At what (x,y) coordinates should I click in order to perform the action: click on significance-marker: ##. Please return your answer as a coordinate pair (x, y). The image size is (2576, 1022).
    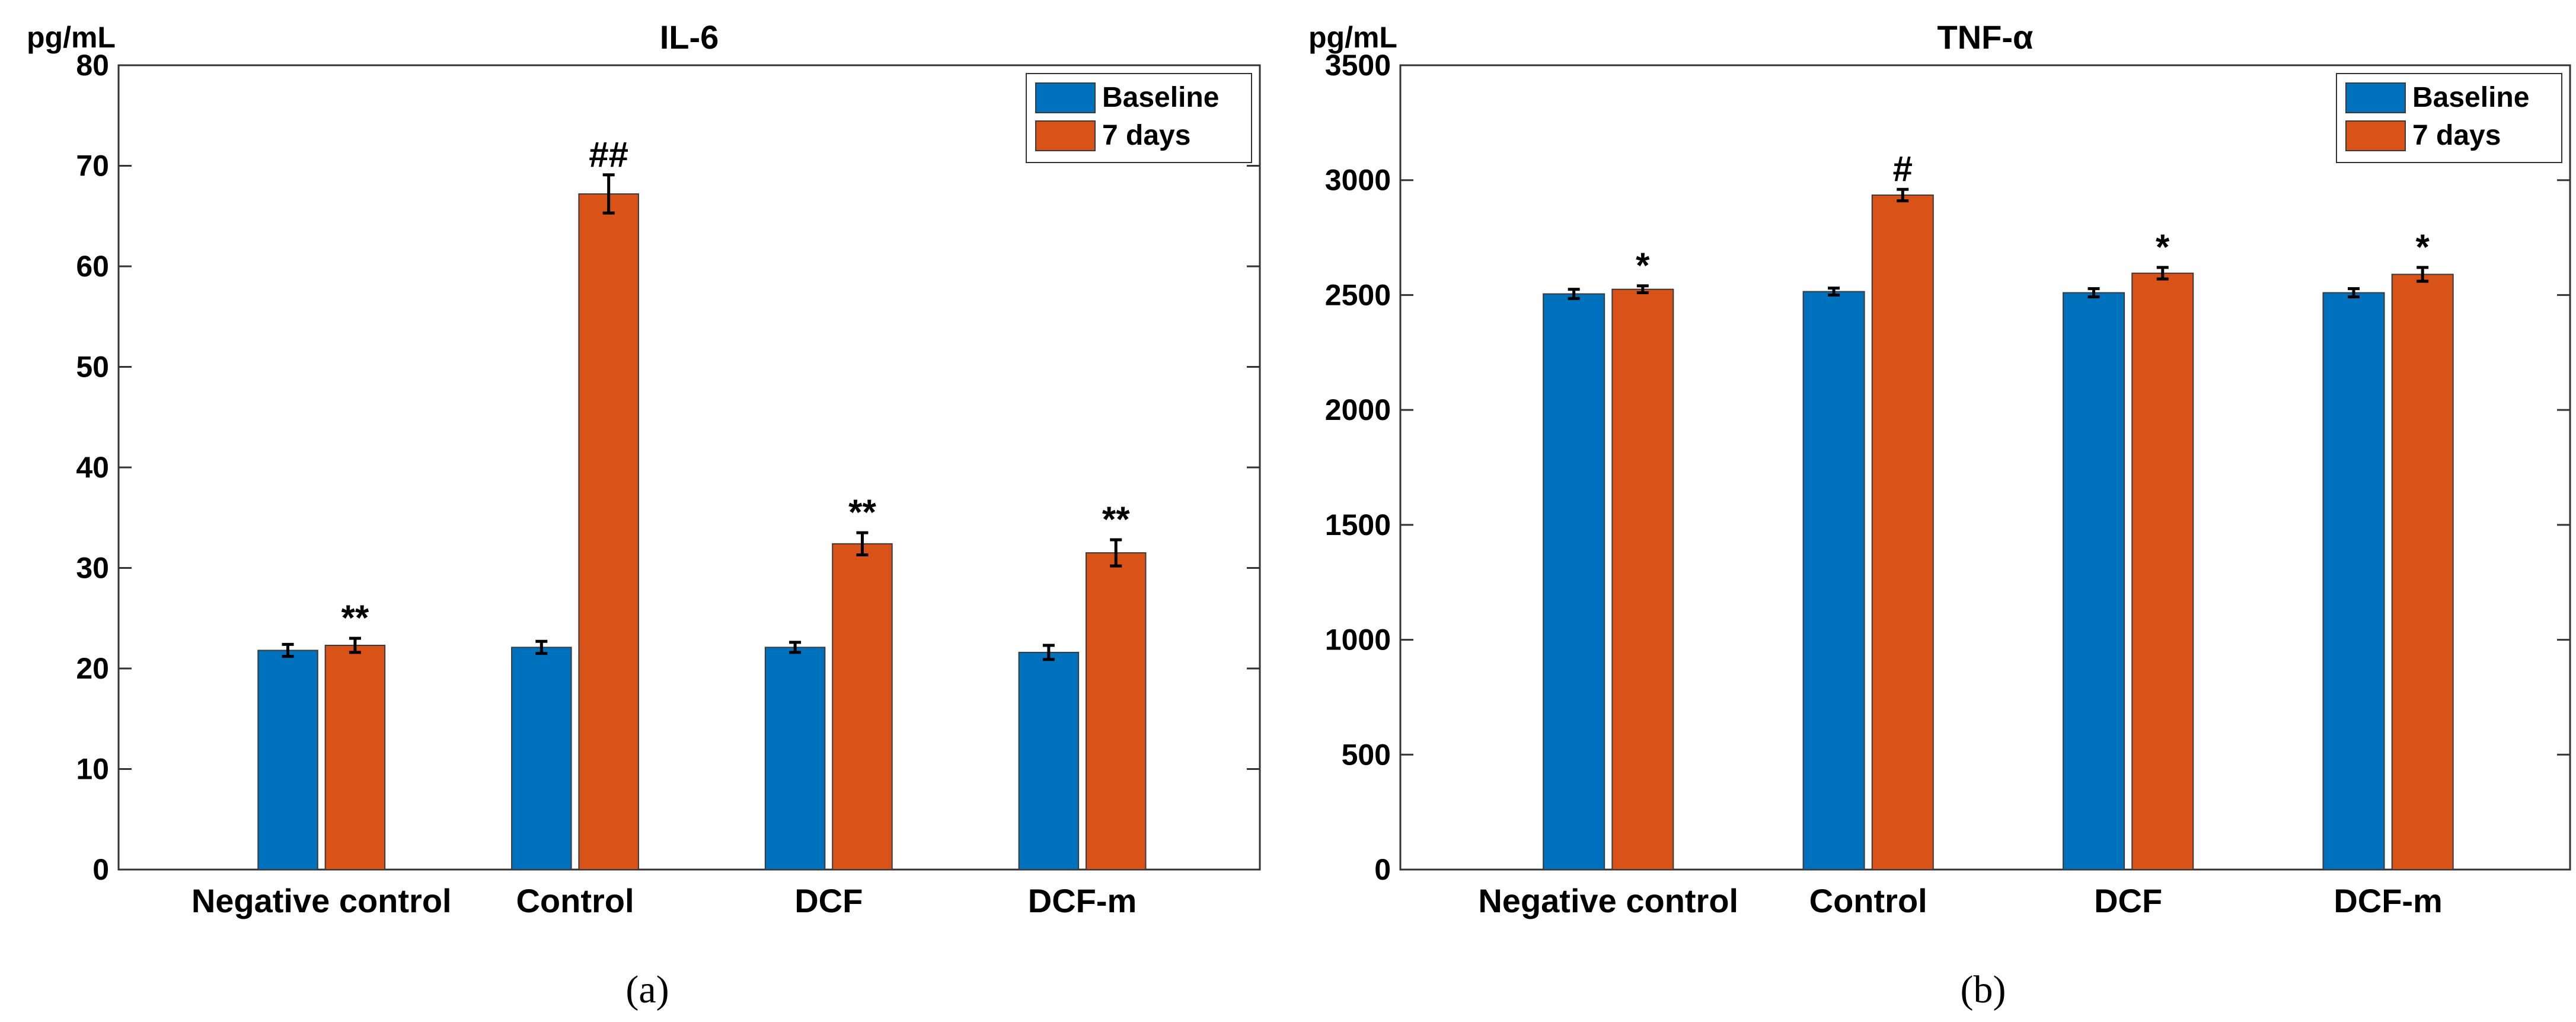
    Looking at the image, I should click on (608, 154).